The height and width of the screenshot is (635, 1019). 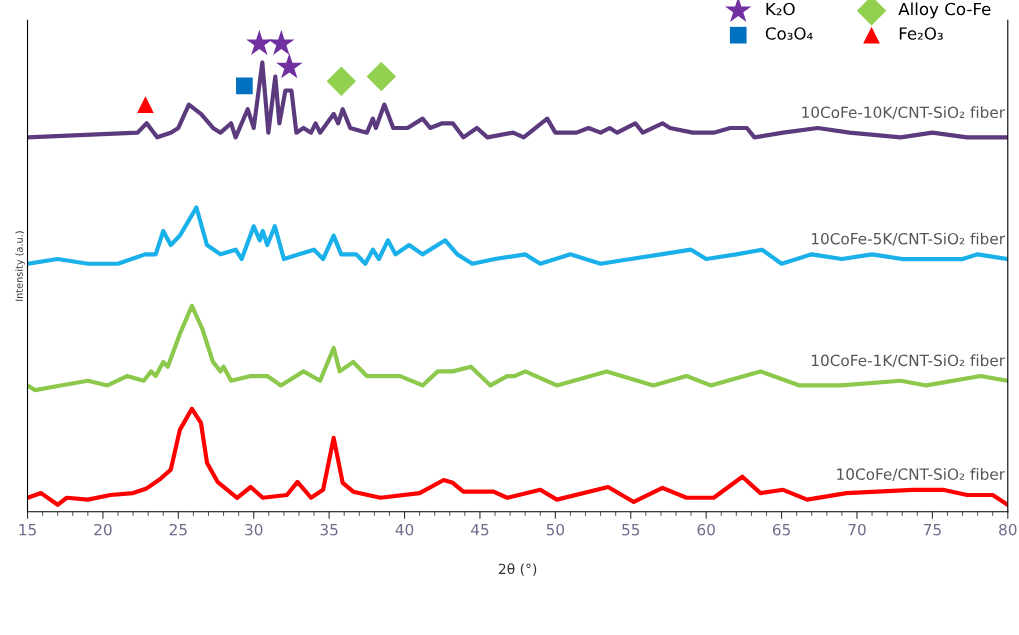 I want to click on x-tick-label: 75, so click(x=932, y=530).